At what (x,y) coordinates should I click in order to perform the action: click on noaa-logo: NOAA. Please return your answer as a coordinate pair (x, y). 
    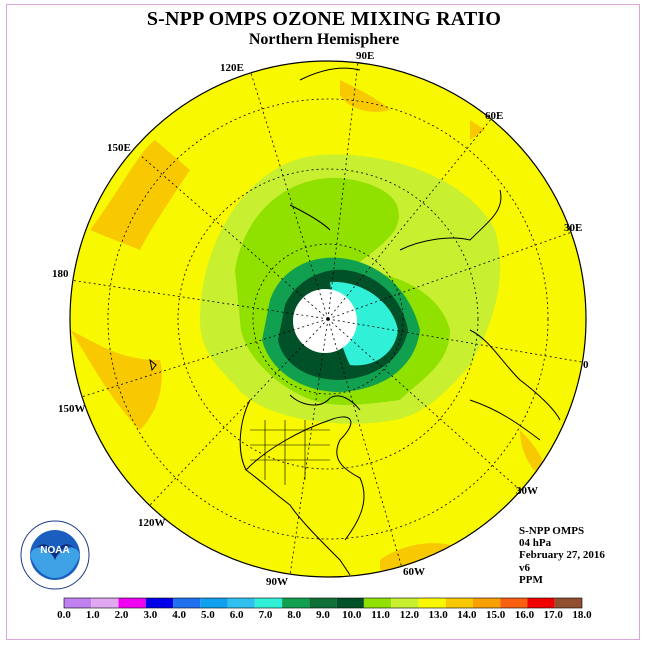
    Looking at the image, I should click on (55, 555).